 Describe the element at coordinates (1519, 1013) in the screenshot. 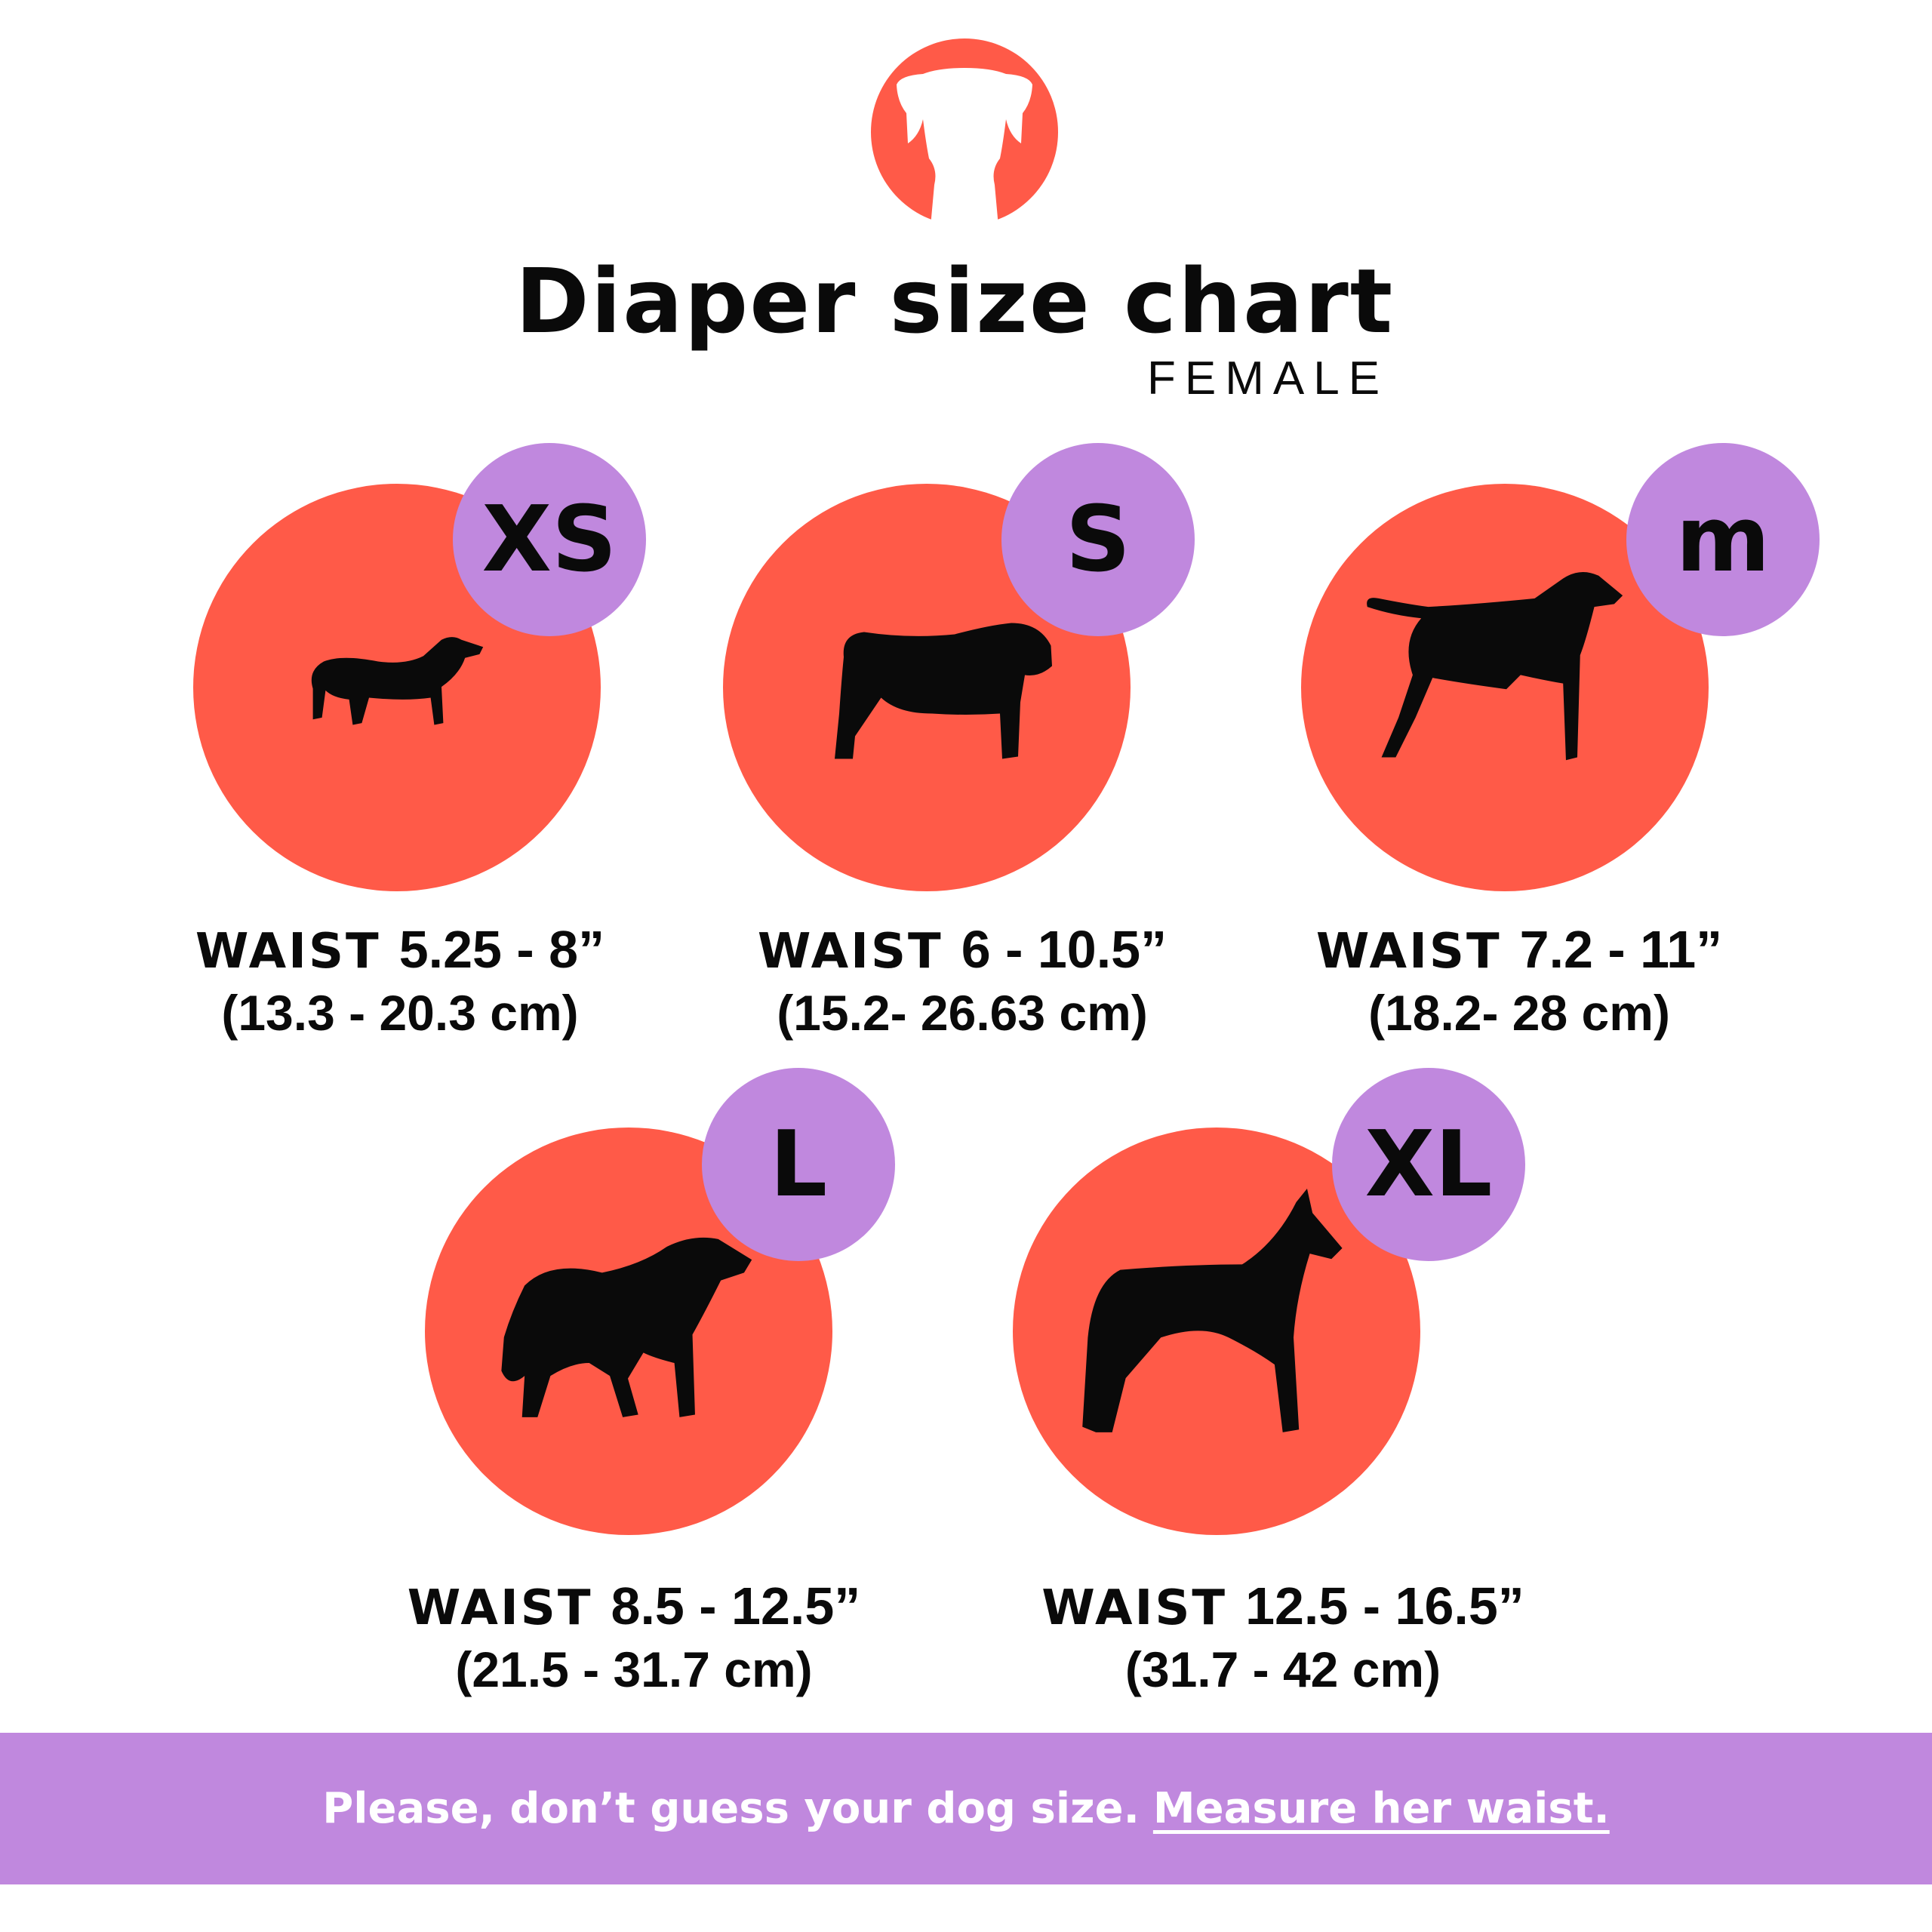

I see `waist-cm: (18.2- 28 cm)` at that location.